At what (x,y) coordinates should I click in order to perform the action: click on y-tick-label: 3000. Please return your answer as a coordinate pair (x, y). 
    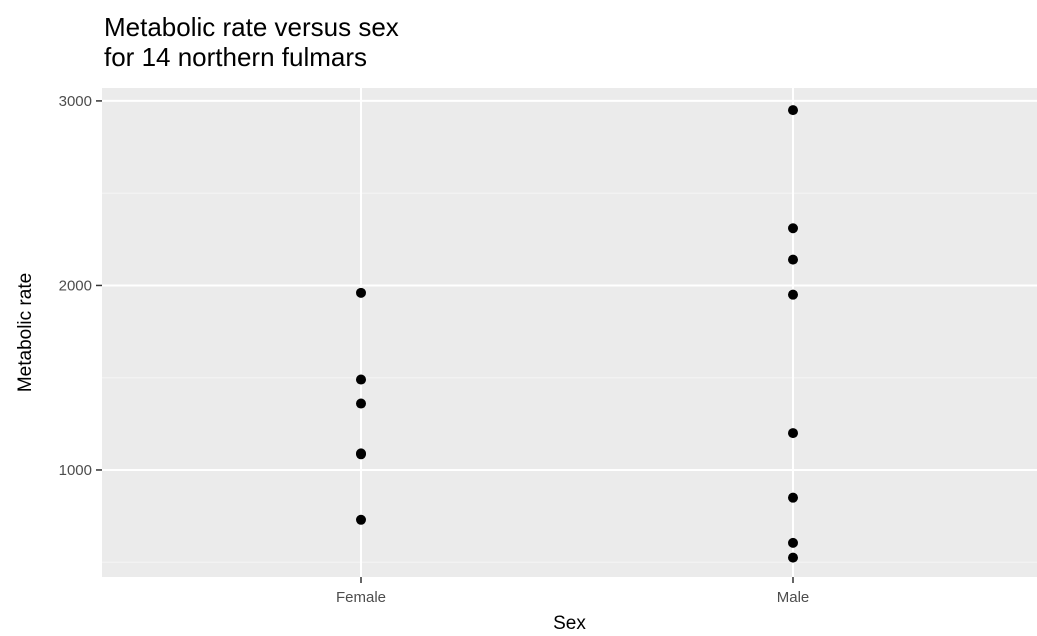
    Looking at the image, I should click on (75, 101).